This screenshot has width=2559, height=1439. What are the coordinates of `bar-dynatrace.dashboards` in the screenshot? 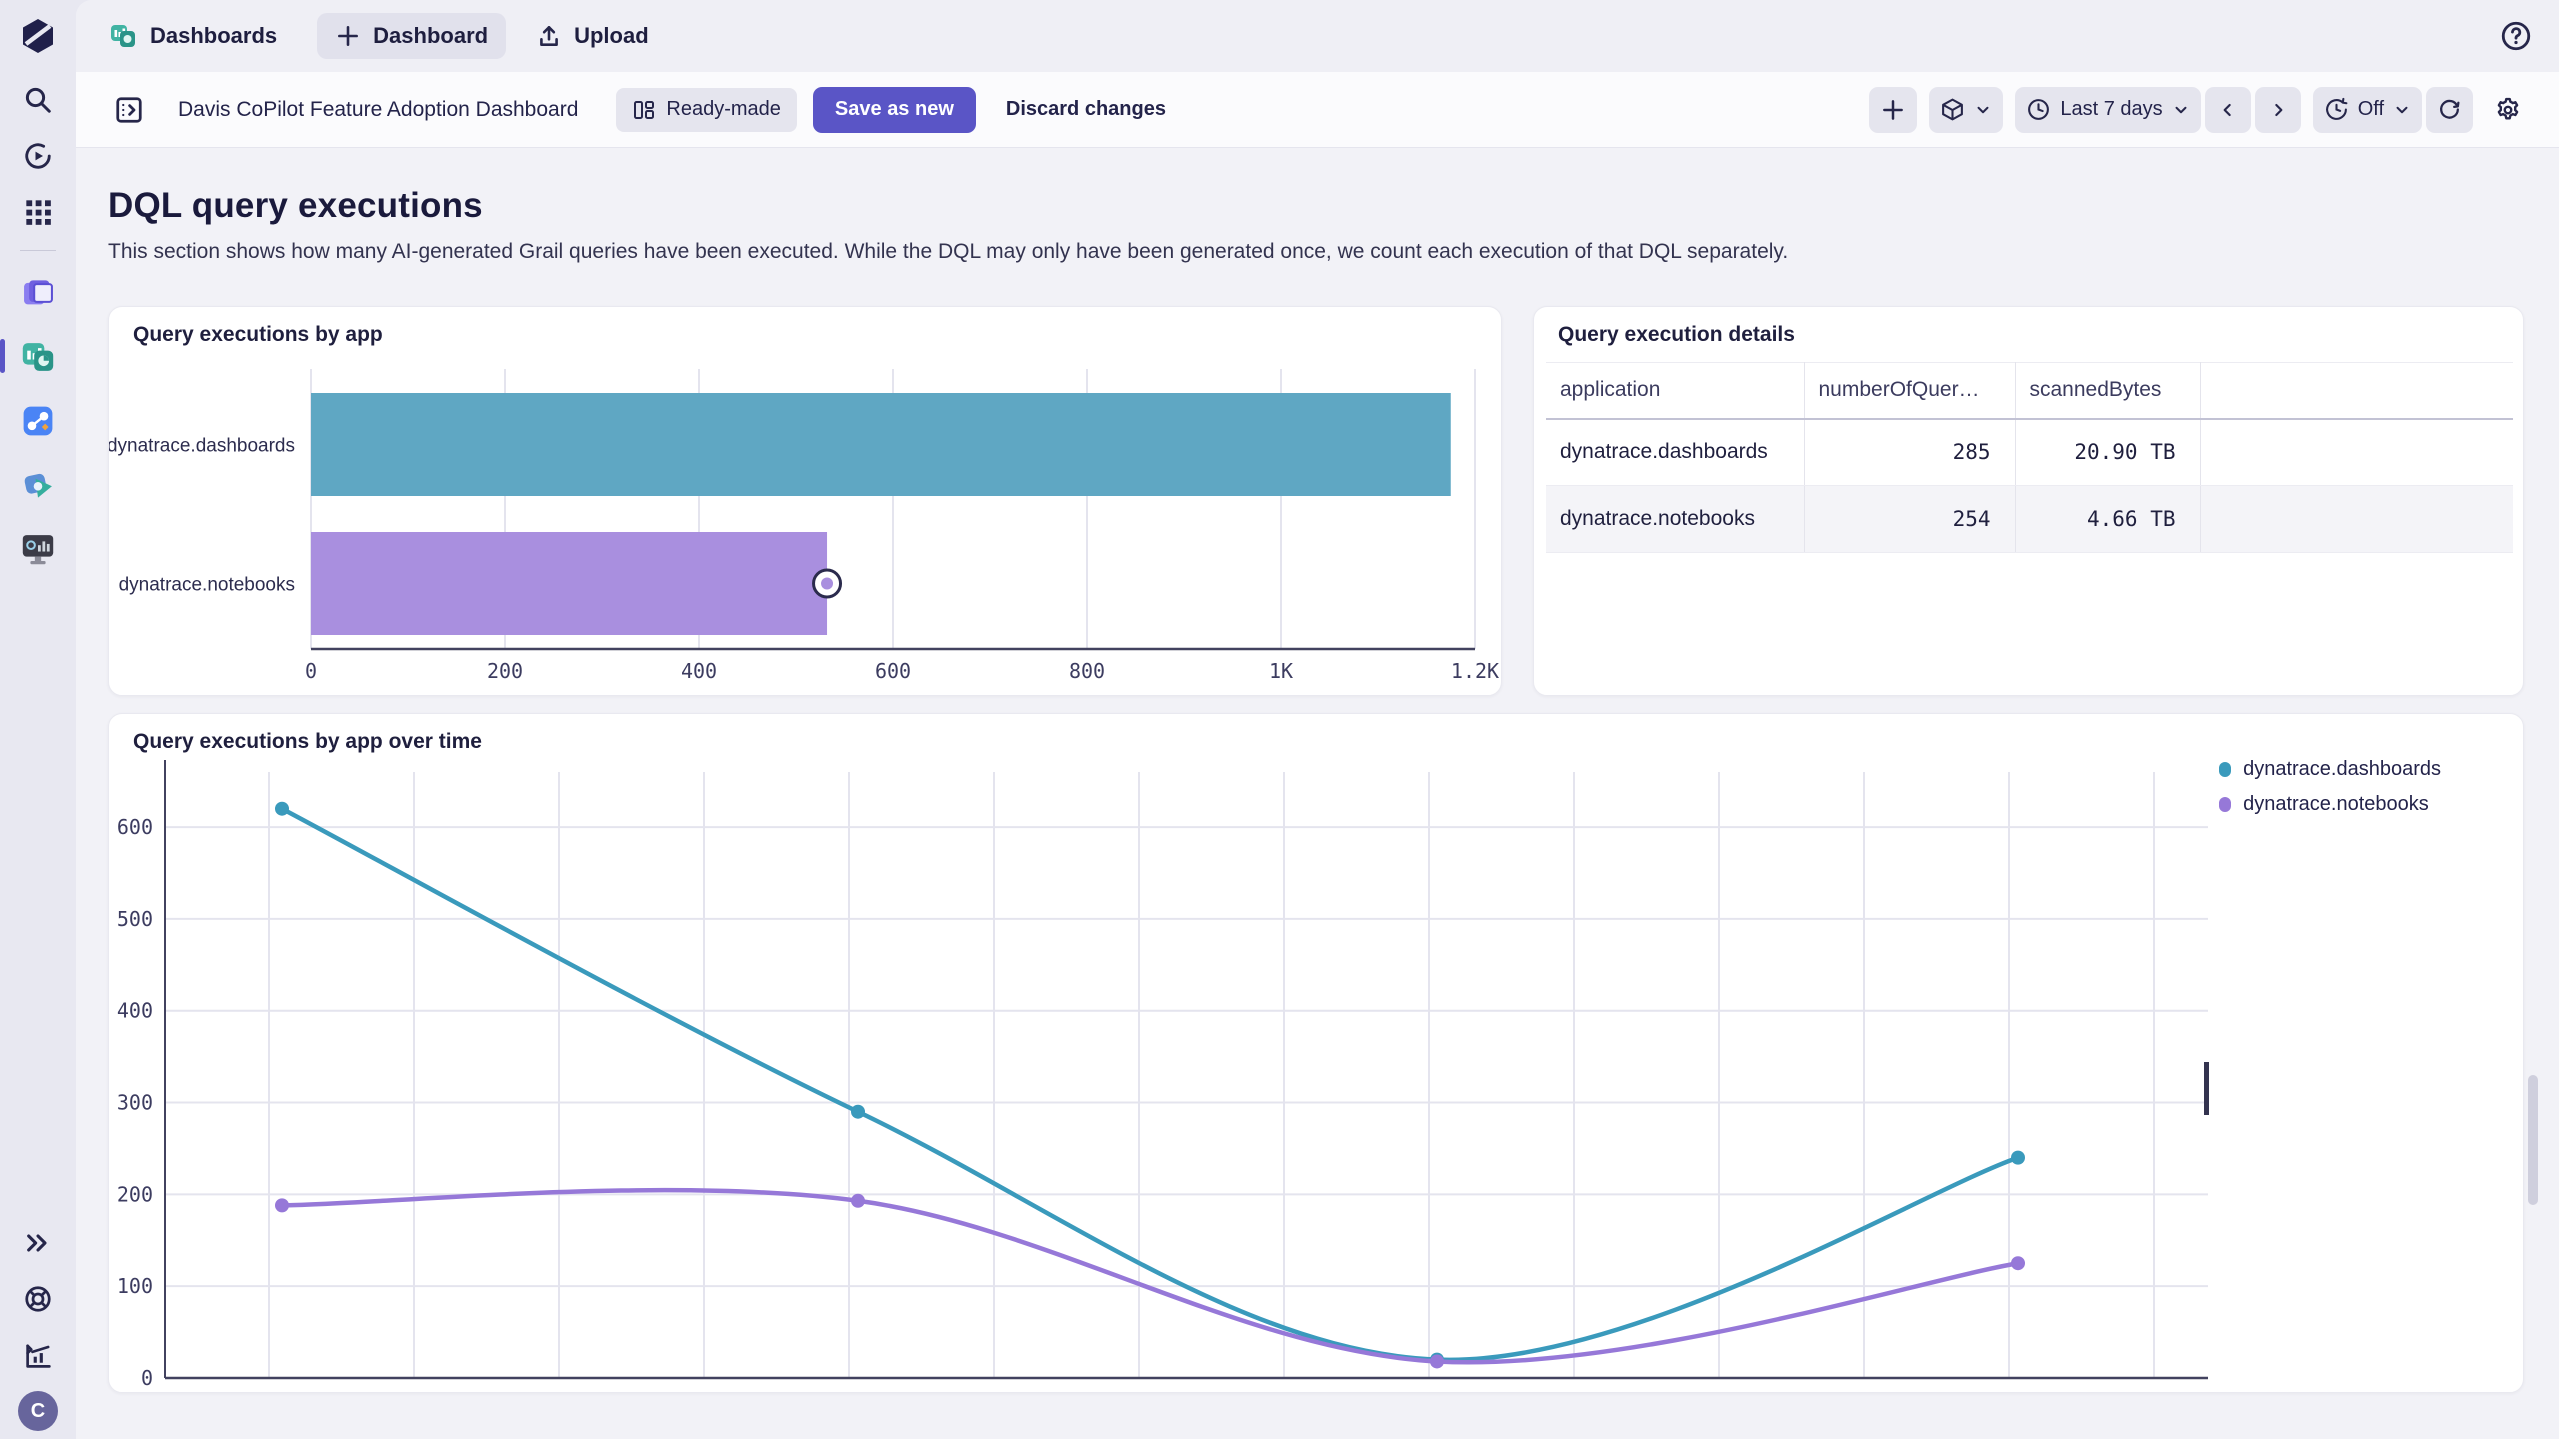 It's located at (881, 444).